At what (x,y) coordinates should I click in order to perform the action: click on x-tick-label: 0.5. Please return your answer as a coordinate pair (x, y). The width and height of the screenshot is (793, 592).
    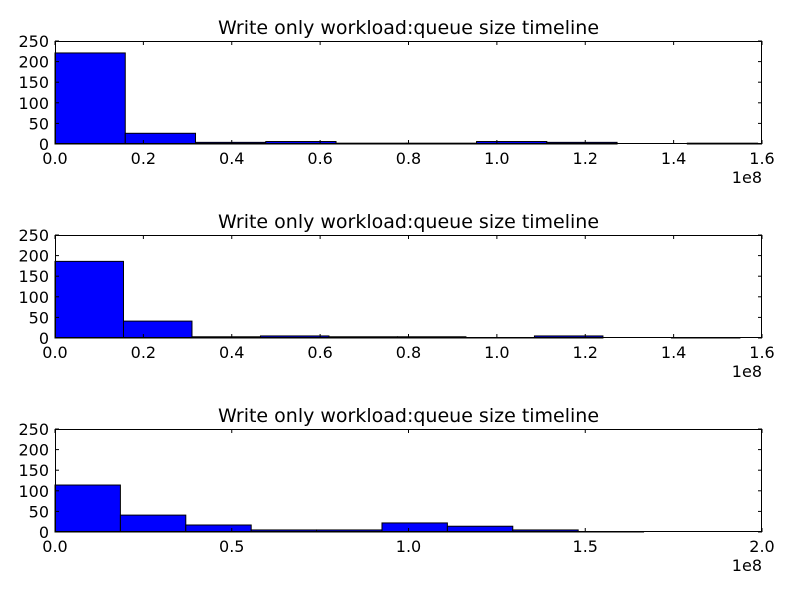
    Looking at the image, I should click on (231, 546).